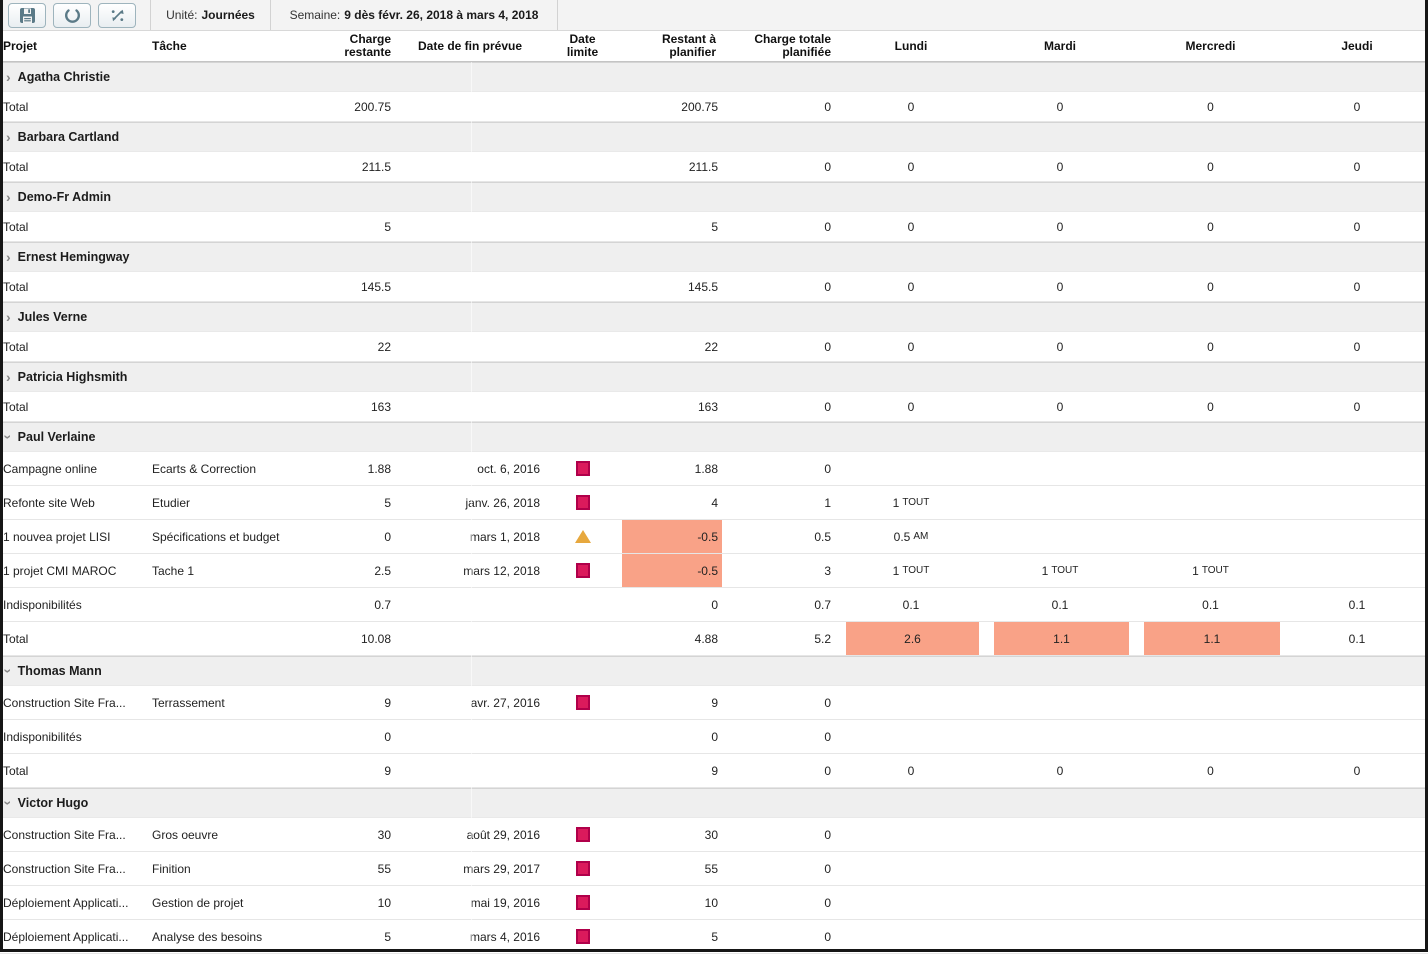 This screenshot has height=954, width=1428. What do you see at coordinates (911, 536) in the screenshot?
I see `day-cell-lundi: 0.5 AM` at bounding box center [911, 536].